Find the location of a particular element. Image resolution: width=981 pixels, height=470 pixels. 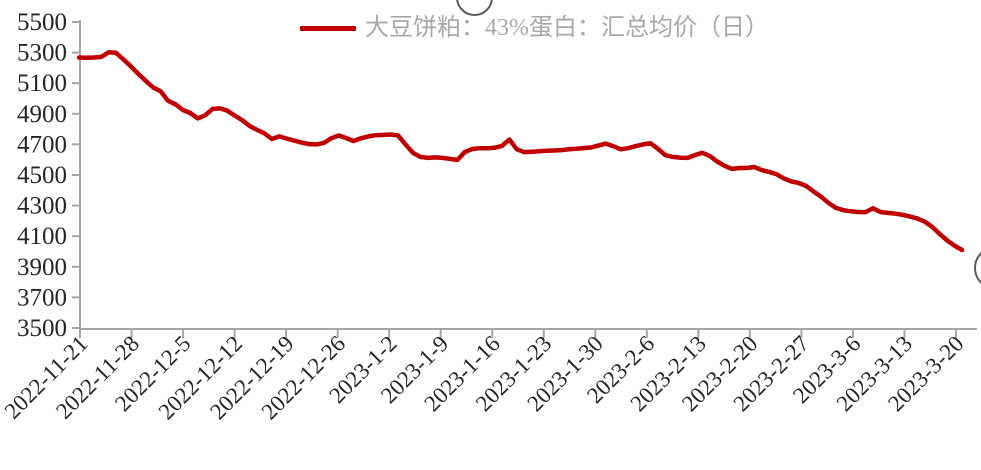

y-axis-label: 5500 is located at coordinates (42, 22).